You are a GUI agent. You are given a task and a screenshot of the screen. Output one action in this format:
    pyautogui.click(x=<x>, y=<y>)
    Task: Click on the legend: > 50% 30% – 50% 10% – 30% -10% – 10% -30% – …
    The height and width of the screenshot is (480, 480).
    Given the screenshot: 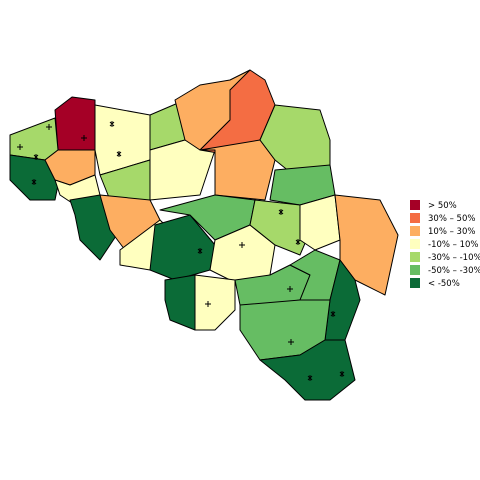 What is the action you would take?
    pyautogui.click(x=445, y=244)
    